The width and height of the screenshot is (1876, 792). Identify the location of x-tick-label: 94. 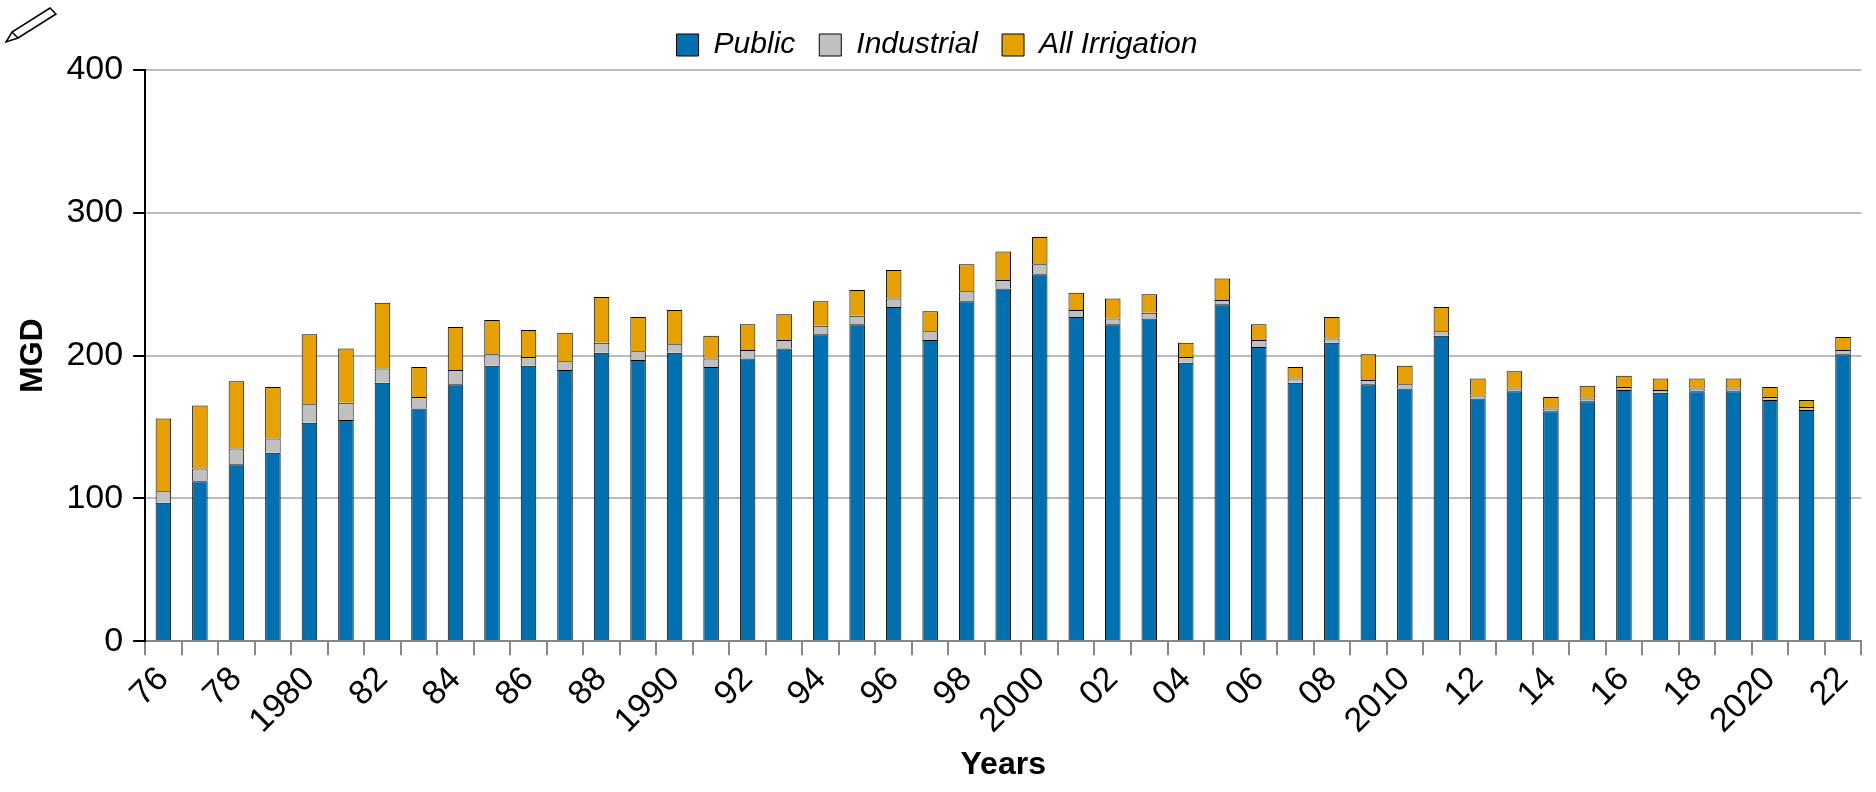
(805, 685).